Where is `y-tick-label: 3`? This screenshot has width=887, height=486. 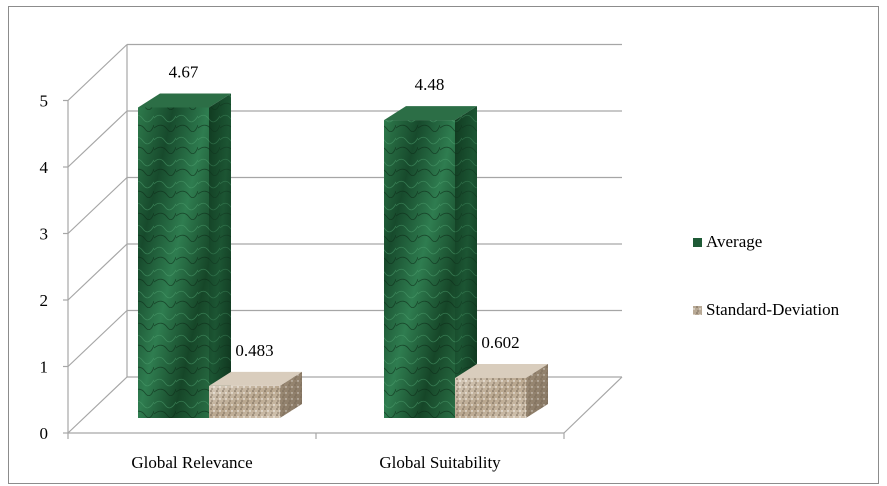 y-tick-label: 3 is located at coordinates (44, 234).